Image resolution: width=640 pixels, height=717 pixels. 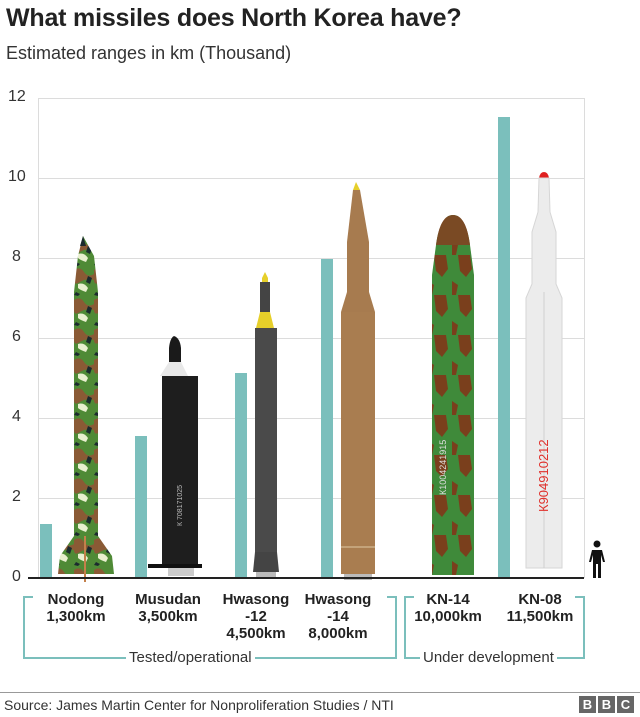 What do you see at coordinates (17, 96) in the screenshot?
I see `y-tick-12: 12` at bounding box center [17, 96].